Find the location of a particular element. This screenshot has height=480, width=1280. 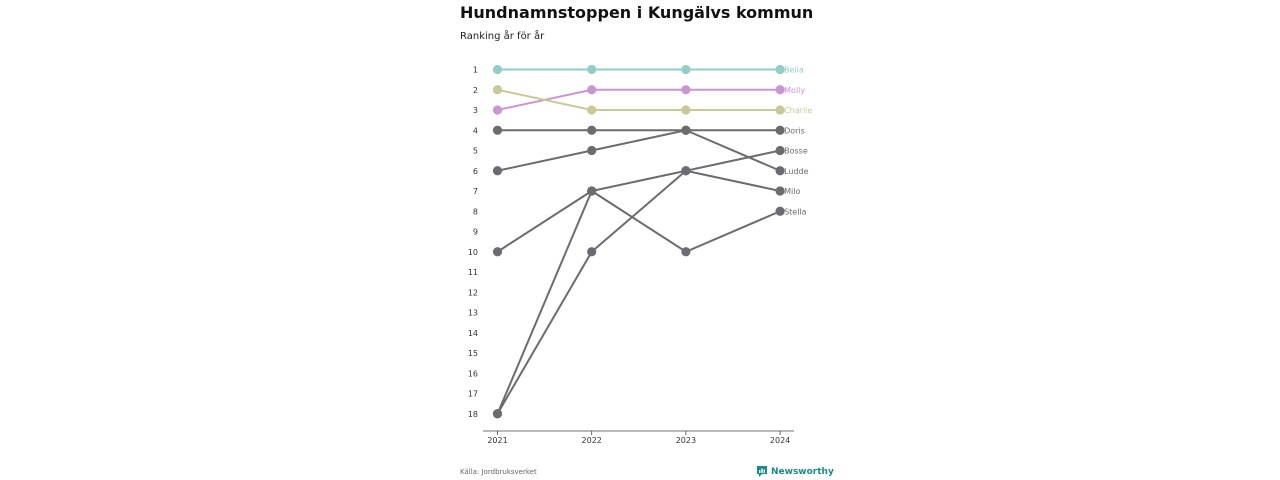

y-tick-label: 2 is located at coordinates (475, 90).